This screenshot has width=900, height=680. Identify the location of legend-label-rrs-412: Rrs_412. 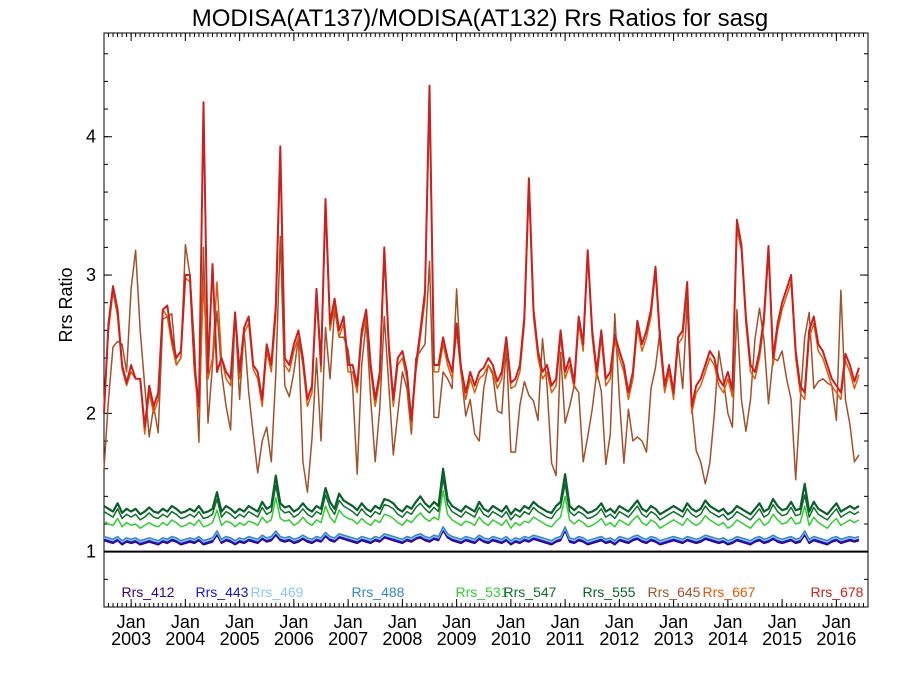
(148, 592).